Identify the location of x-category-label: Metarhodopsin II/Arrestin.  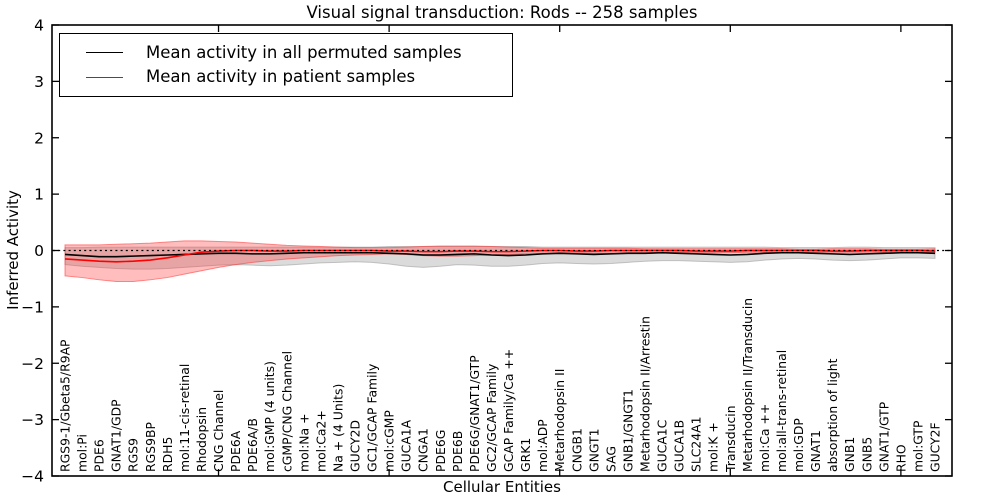
(645, 394).